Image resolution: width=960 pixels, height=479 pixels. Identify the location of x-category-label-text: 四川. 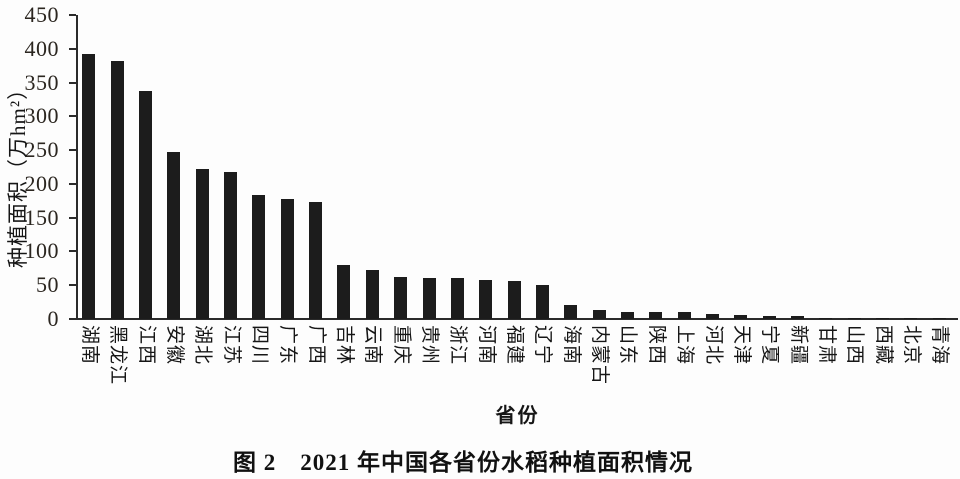
(259, 345).